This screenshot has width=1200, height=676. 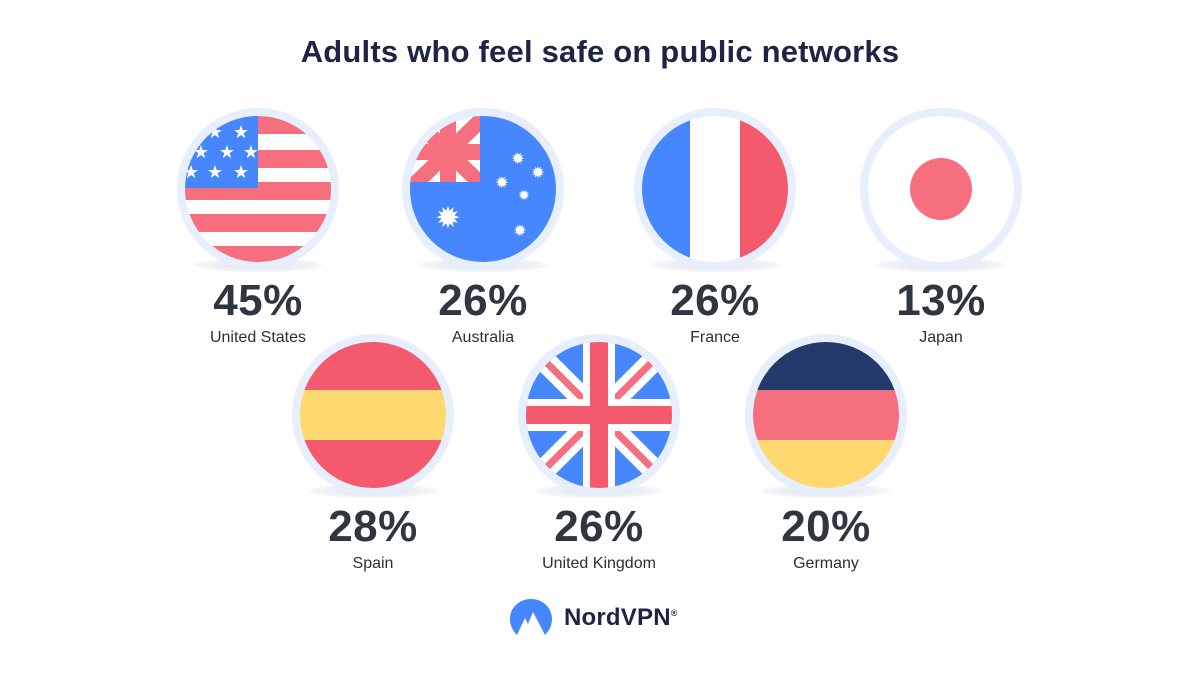 What do you see at coordinates (531, 618) in the screenshot?
I see `nordvpn-mountain-logo-icon` at bounding box center [531, 618].